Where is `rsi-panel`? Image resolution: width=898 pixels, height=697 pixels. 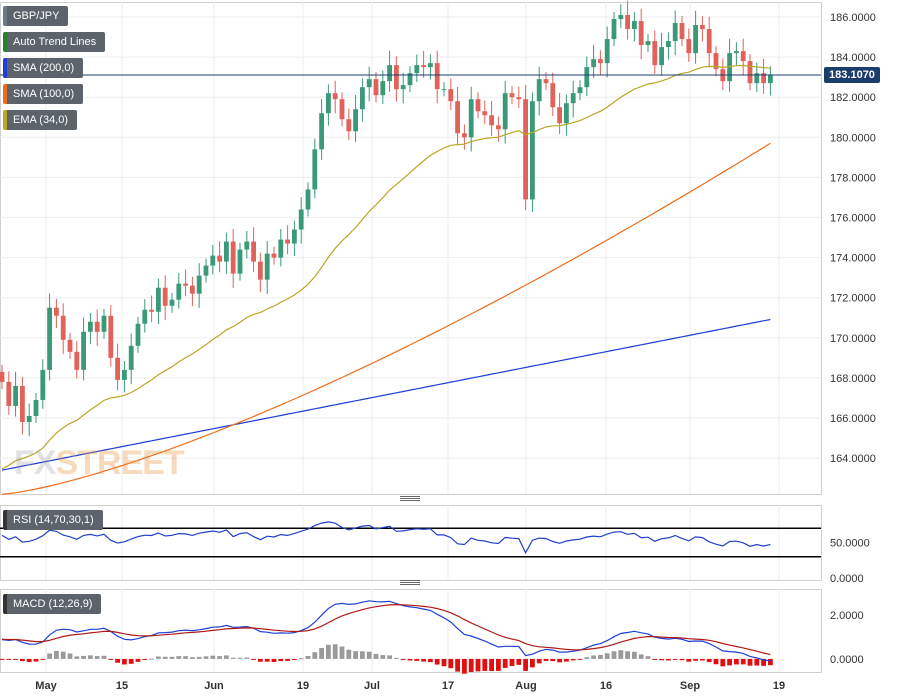 rsi-panel is located at coordinates (410, 539).